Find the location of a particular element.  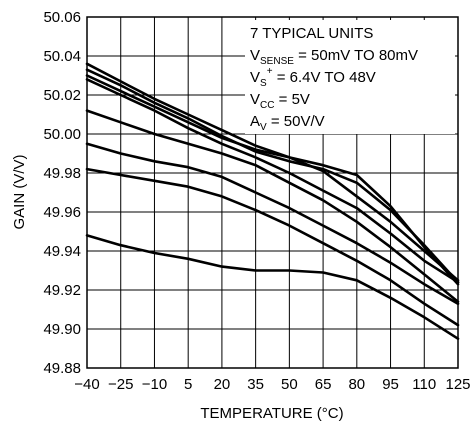

x-tick-label: −25 is located at coordinates (120, 384).